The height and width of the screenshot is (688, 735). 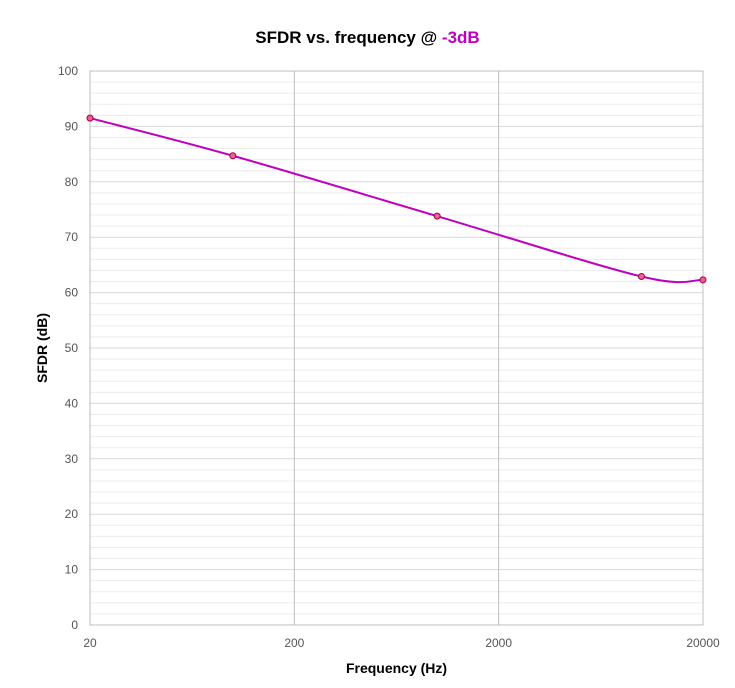 I want to click on y-tick-label: 50, so click(x=72, y=348).